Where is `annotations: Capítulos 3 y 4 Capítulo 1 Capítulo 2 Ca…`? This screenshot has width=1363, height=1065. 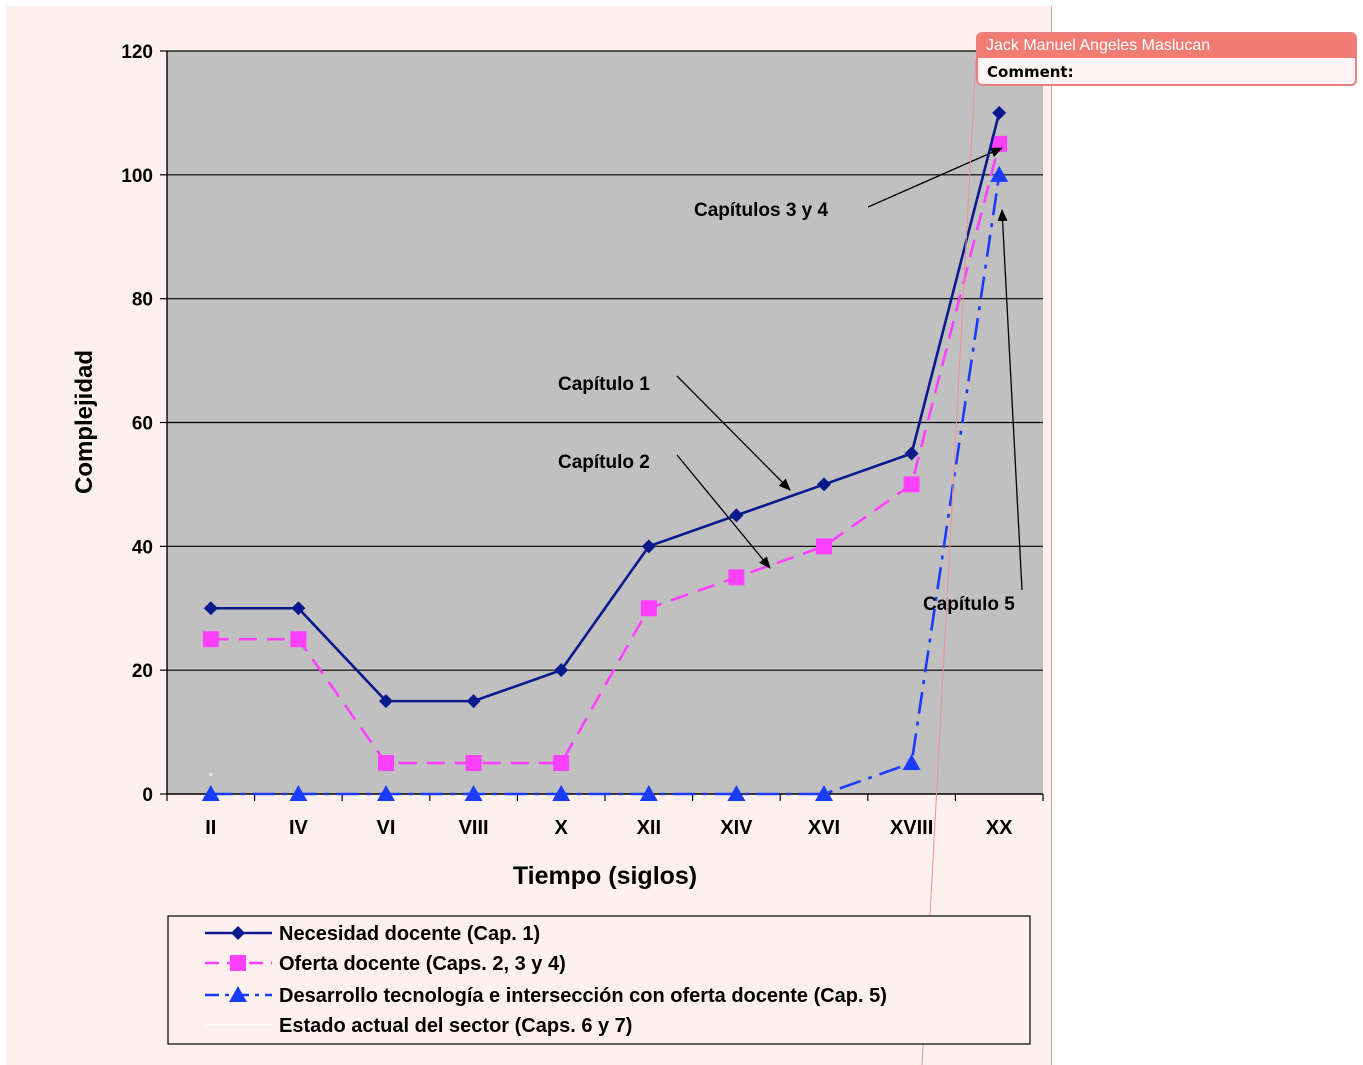
annotations: Capítulos 3 y 4 Capítulo 1 Capítulo 2 Ca… is located at coordinates (790, 381).